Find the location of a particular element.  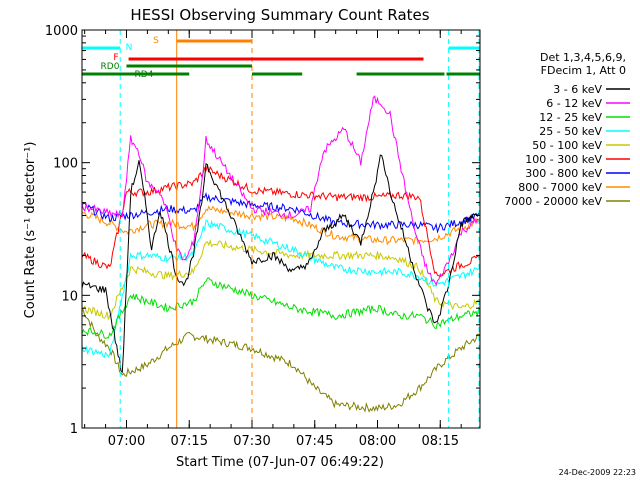

y-tick-label-1: 1 is located at coordinates (74, 429).